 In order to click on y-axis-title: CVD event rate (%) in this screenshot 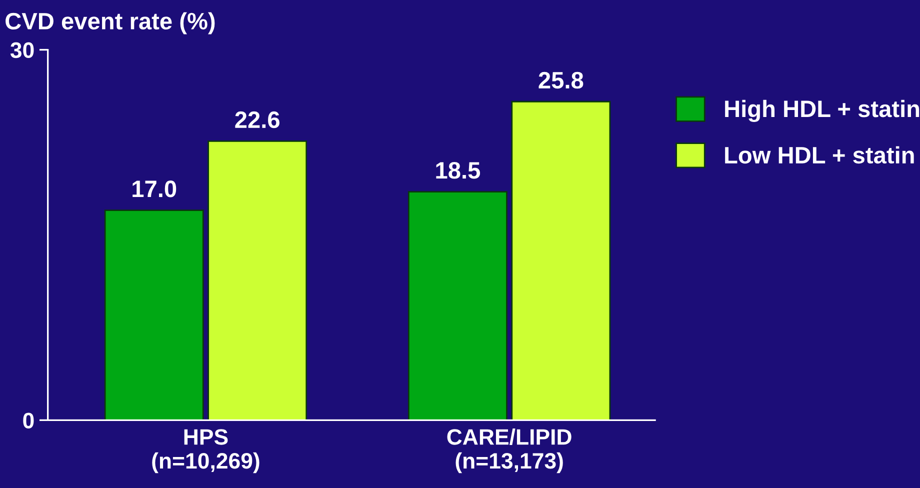, I will do `click(110, 23)`.